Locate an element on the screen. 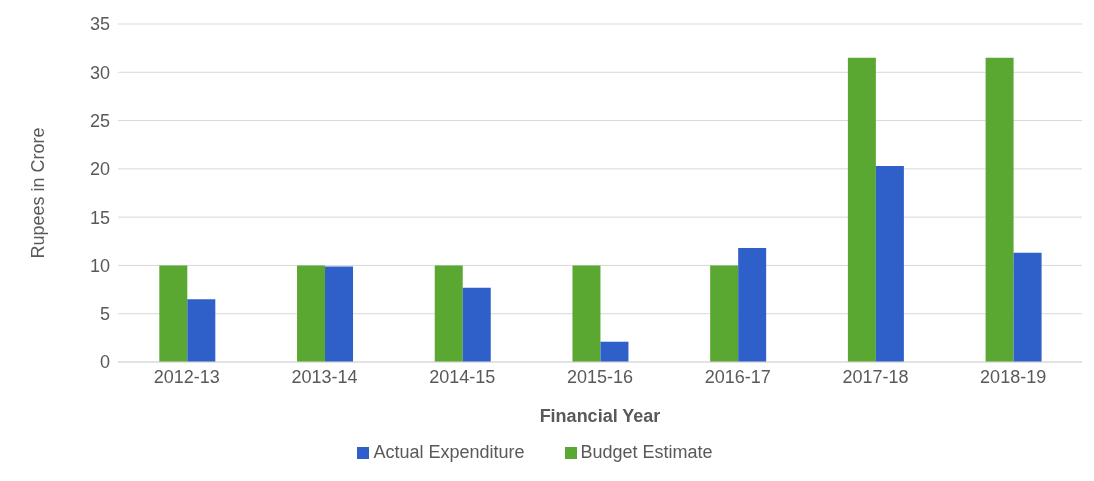 The height and width of the screenshot is (481, 1094). legend-label: Budget Estimate is located at coordinates (646, 452).